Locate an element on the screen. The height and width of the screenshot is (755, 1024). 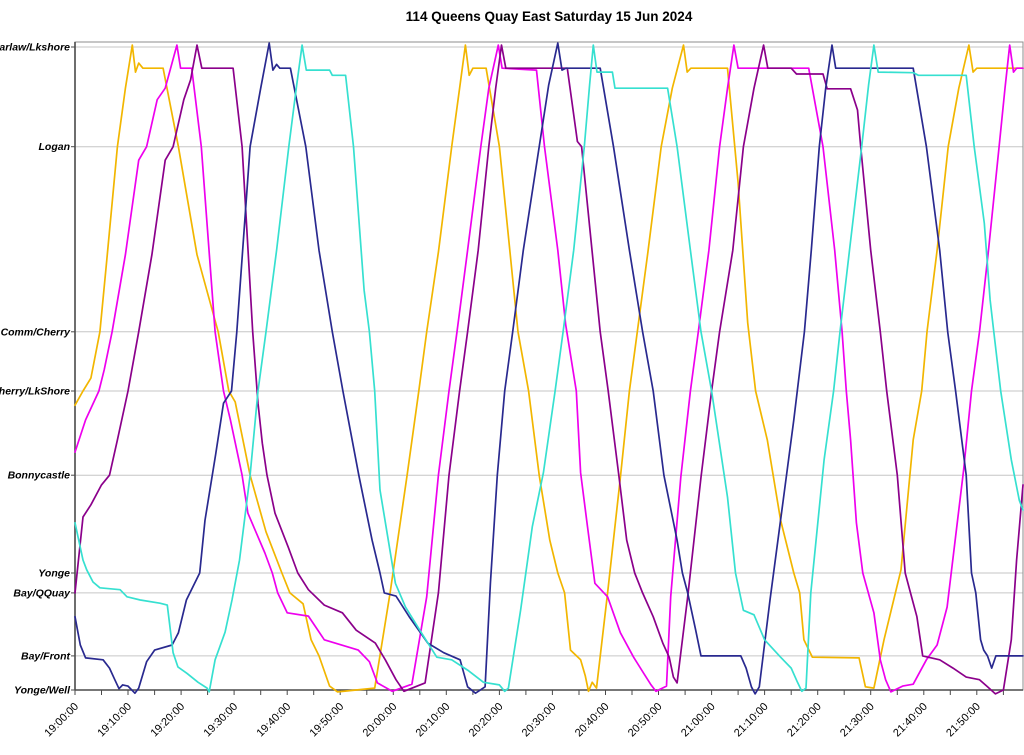
x-tick-label: 19:00:00 is located at coordinates (61, 720).